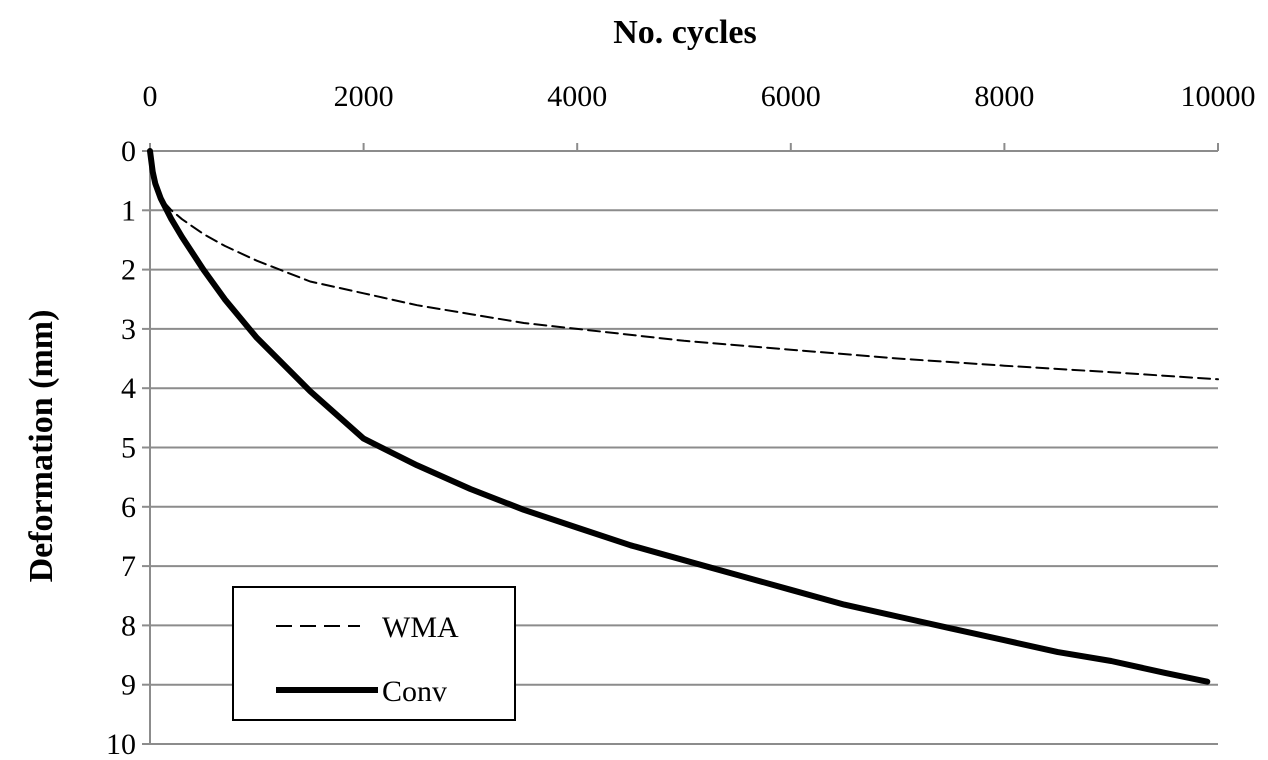 The image size is (1268, 760). Describe the element at coordinates (1004, 96) in the screenshot. I see `x-tick-label-8000: 8000` at that location.